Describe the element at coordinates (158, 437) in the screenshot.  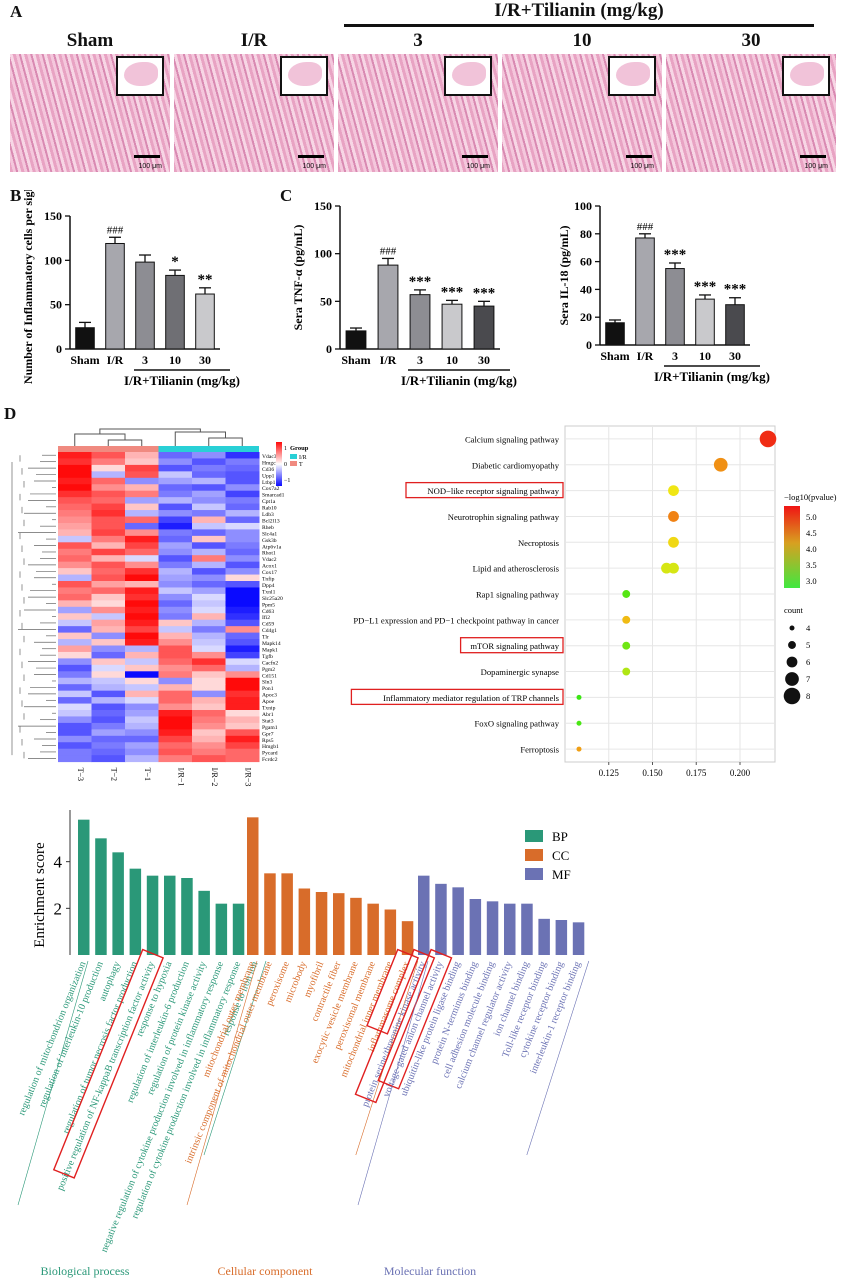
I see `column-dendrogram` at that location.